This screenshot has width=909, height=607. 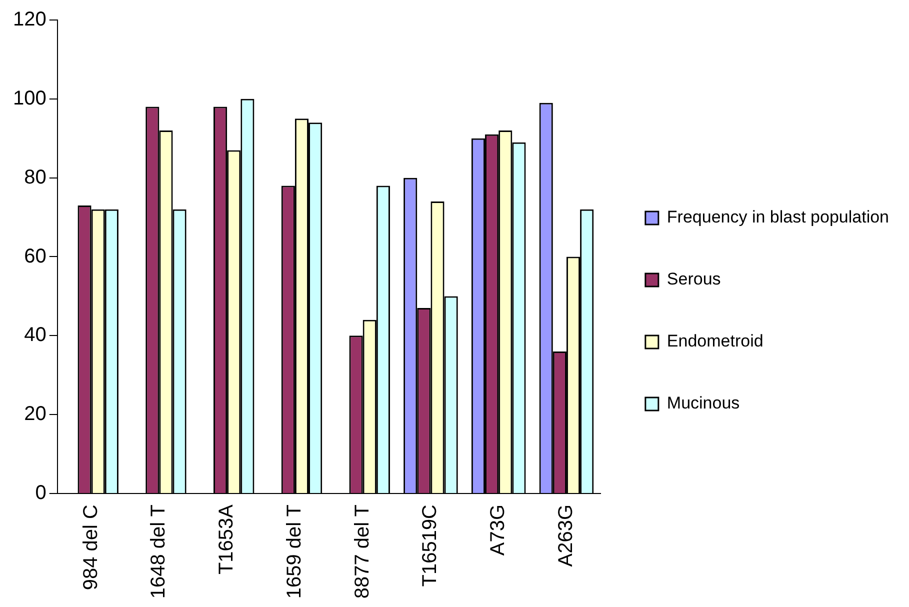 I want to click on y-tick-label: 0, so click(x=40, y=493).